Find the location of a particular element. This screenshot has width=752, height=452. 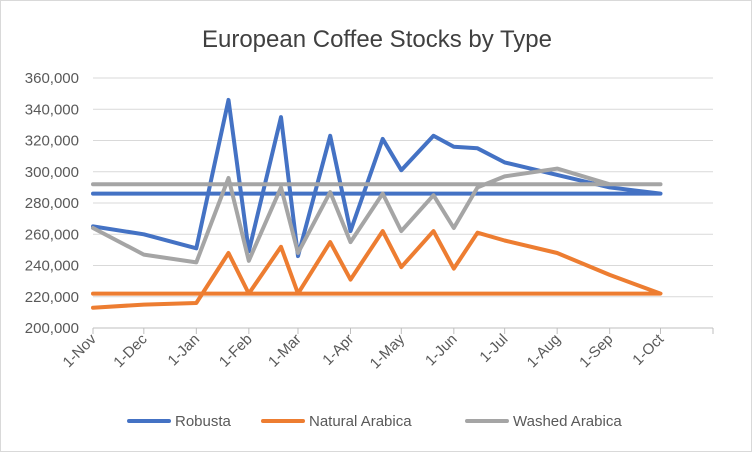

x-tick-label: 1-Jul is located at coordinates (493, 348).